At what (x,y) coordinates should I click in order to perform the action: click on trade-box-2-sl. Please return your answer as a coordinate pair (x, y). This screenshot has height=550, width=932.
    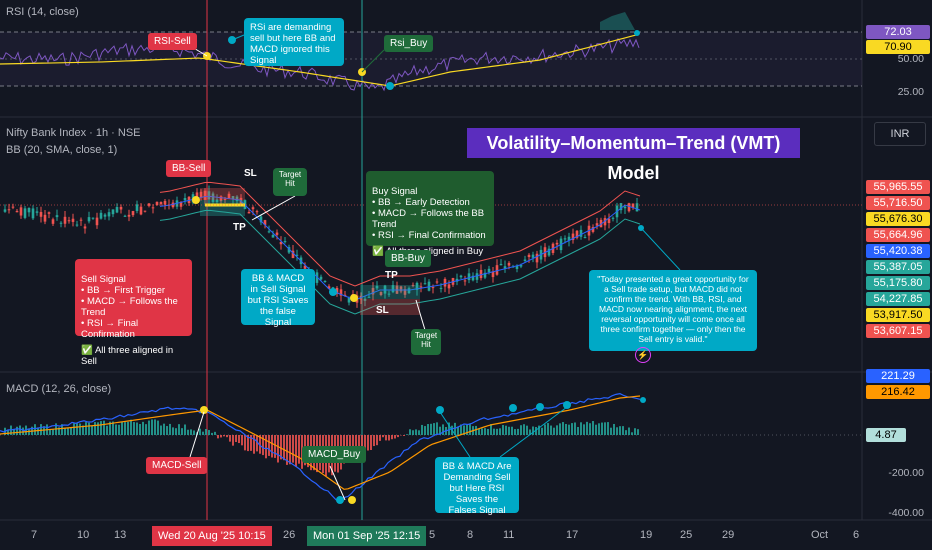
    Looking at the image, I should click on (390, 307).